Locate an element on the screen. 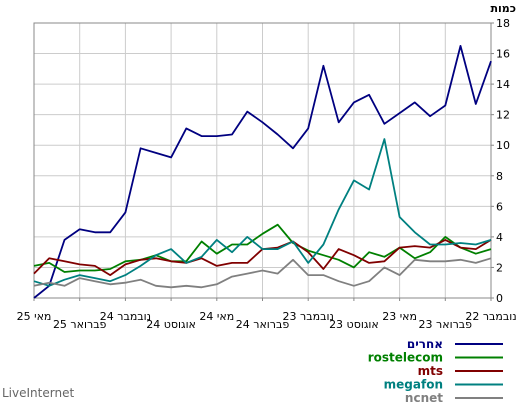 The height and width of the screenshot is (409, 520). y-tick-label: 2 is located at coordinates (499, 267).